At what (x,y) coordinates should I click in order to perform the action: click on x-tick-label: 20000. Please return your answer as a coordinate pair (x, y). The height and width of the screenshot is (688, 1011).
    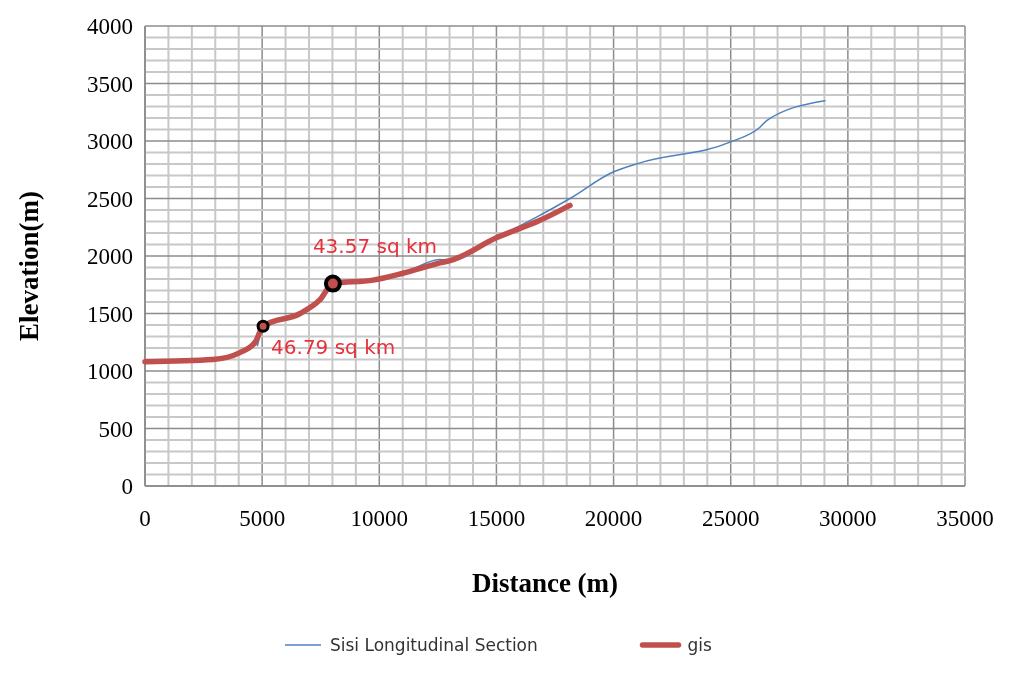
    Looking at the image, I should click on (613, 518).